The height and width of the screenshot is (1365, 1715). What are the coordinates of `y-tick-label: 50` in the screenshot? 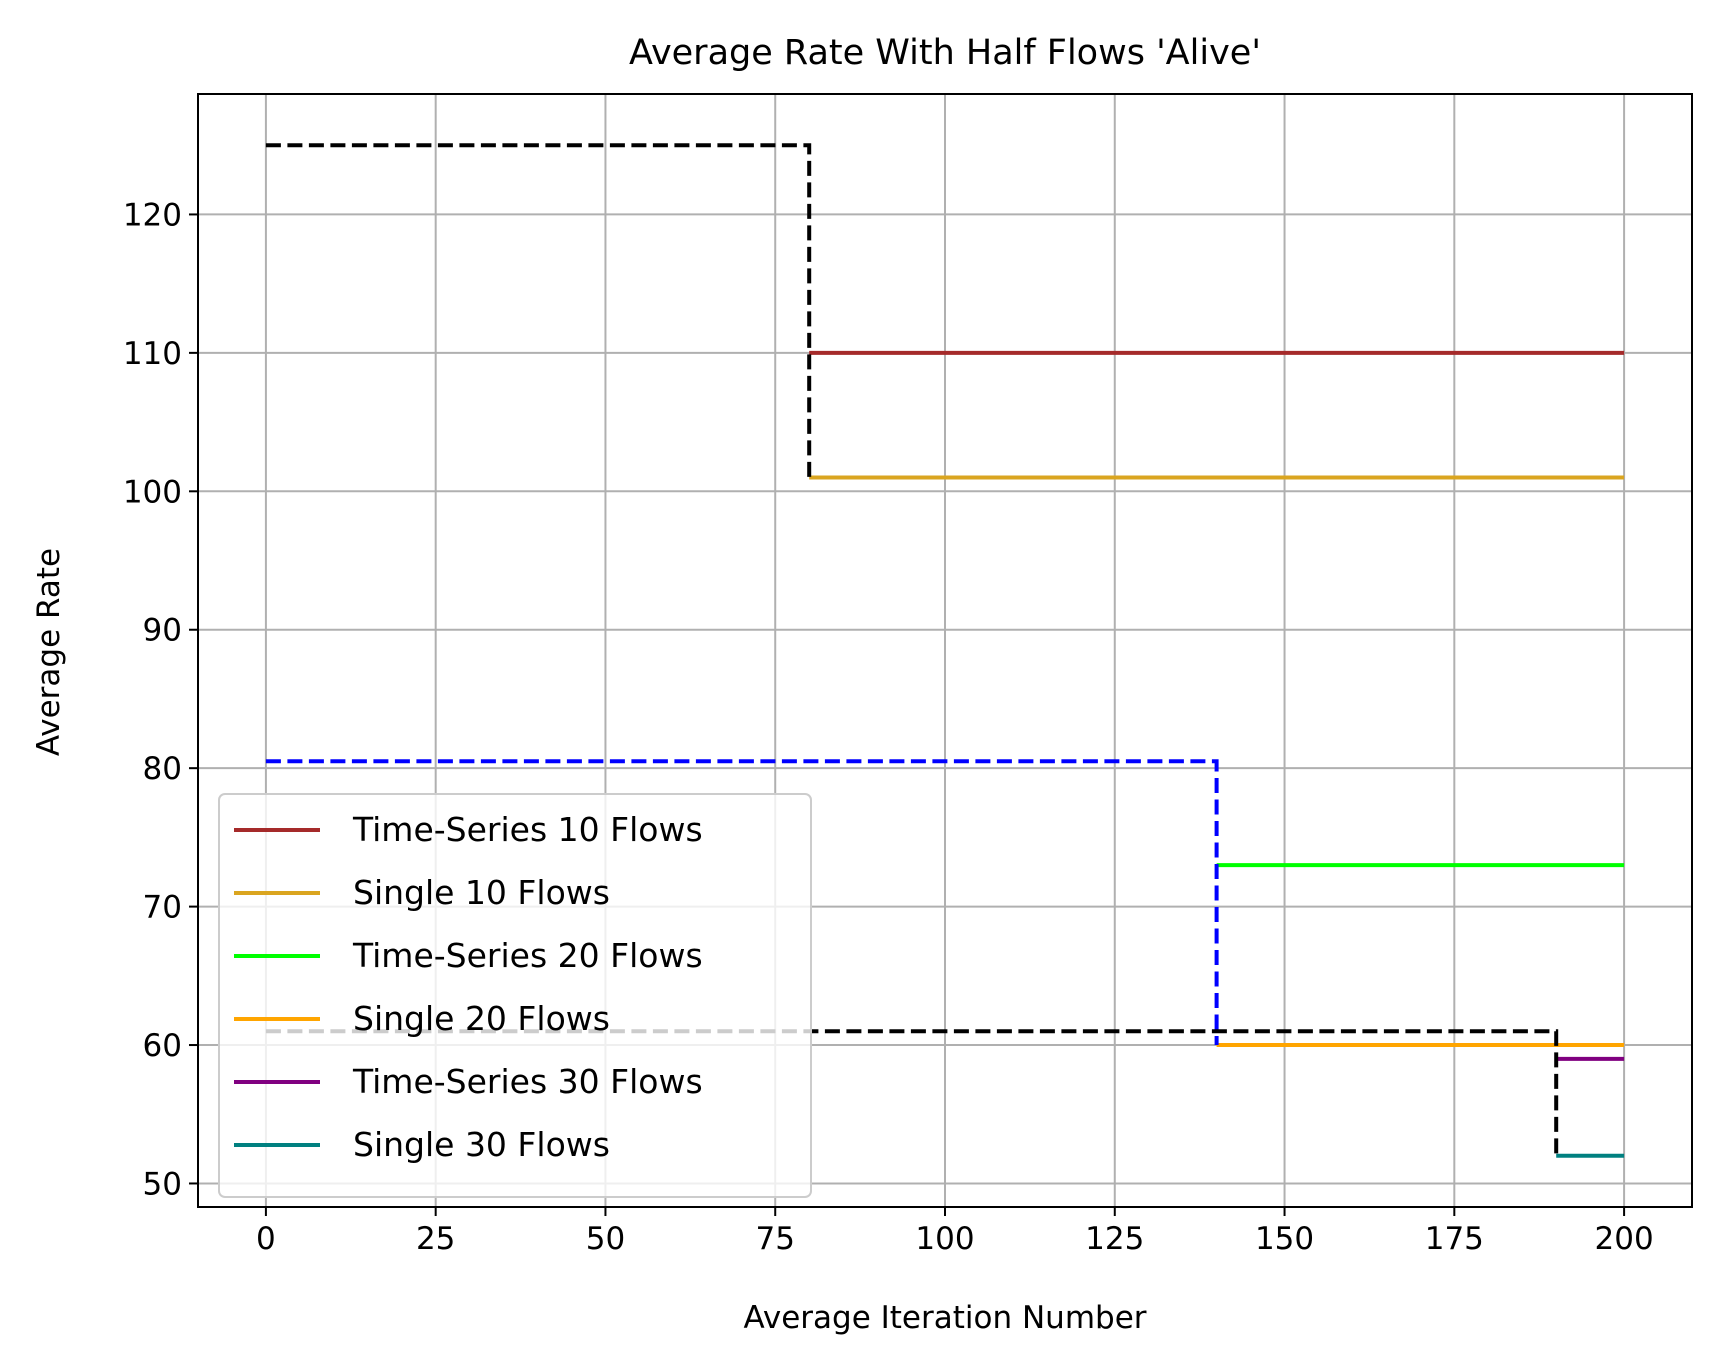 It's located at (162, 1184).